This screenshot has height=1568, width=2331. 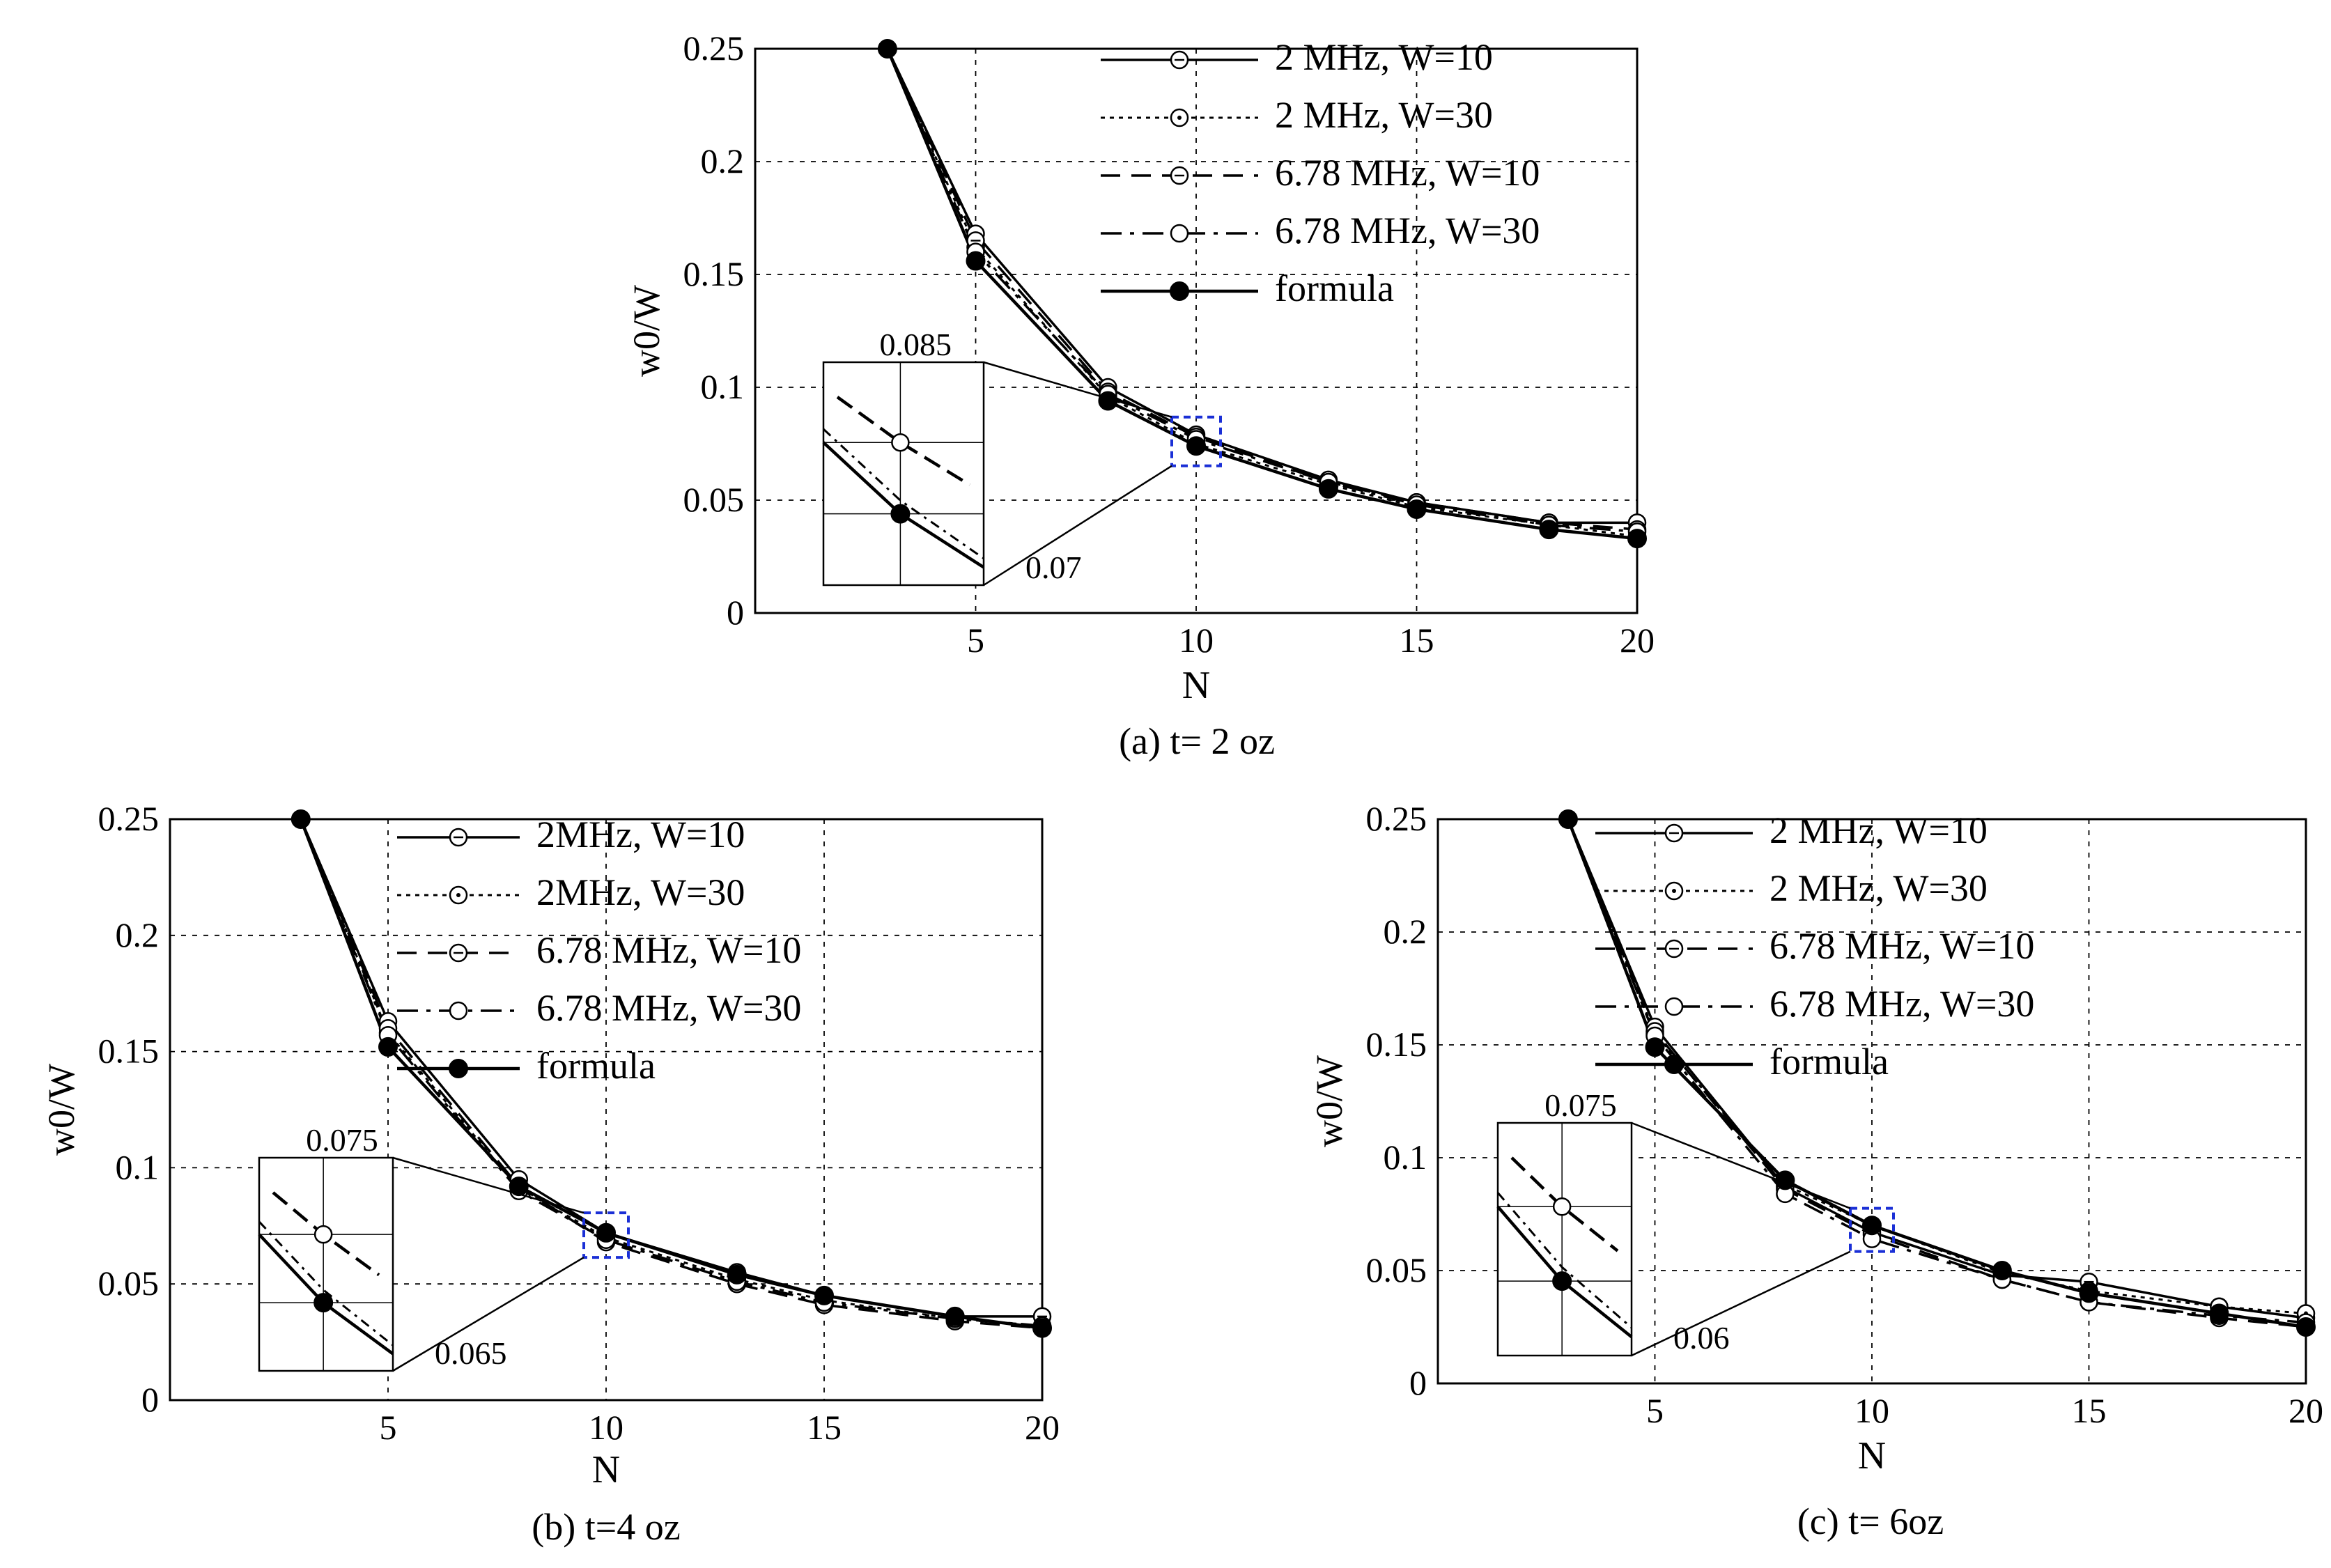 I want to click on figure-caption: (a) t= 2 oz, so click(x=1197, y=741).